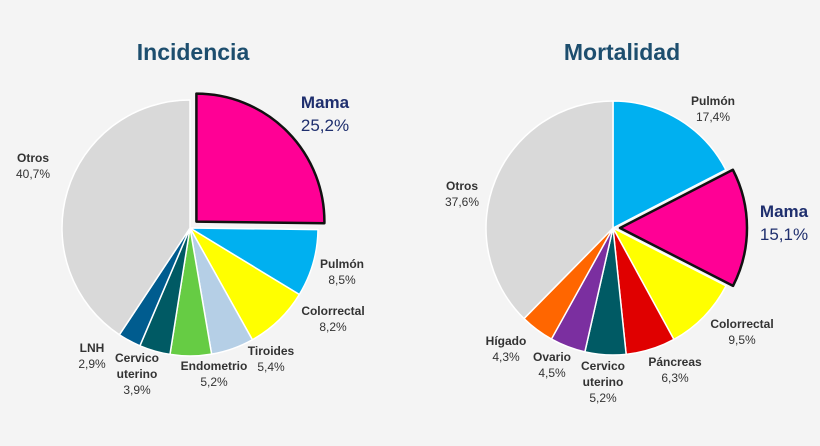 Image resolution: width=820 pixels, height=446 pixels. Describe the element at coordinates (506, 349) in the screenshot. I see `data-label: Hígado 4,3%` at that location.